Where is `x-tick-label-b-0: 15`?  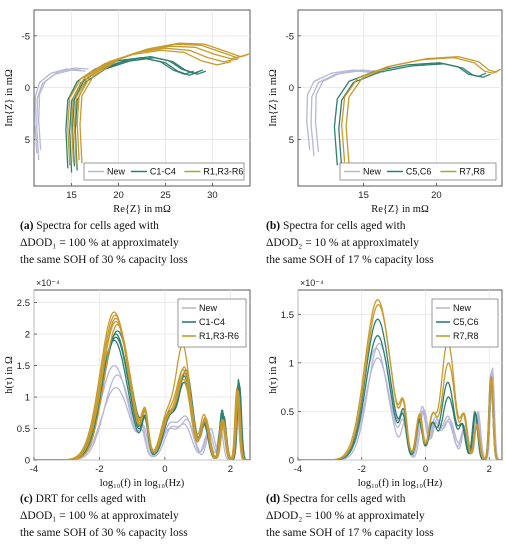
x-tick-label-b-0: 15 is located at coordinates (363, 195).